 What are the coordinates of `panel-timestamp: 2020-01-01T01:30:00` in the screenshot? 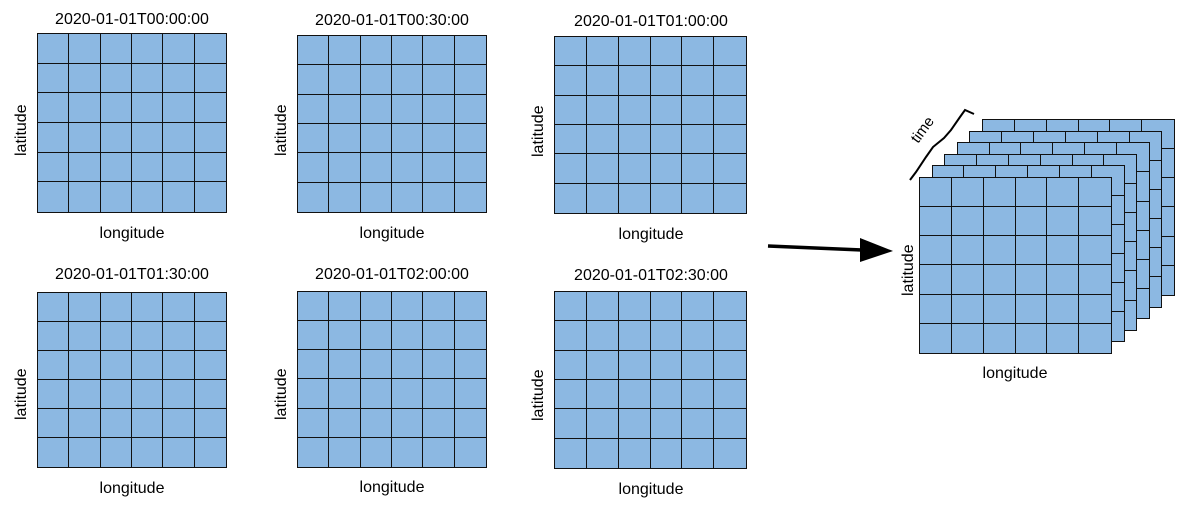 It's located at (132, 274).